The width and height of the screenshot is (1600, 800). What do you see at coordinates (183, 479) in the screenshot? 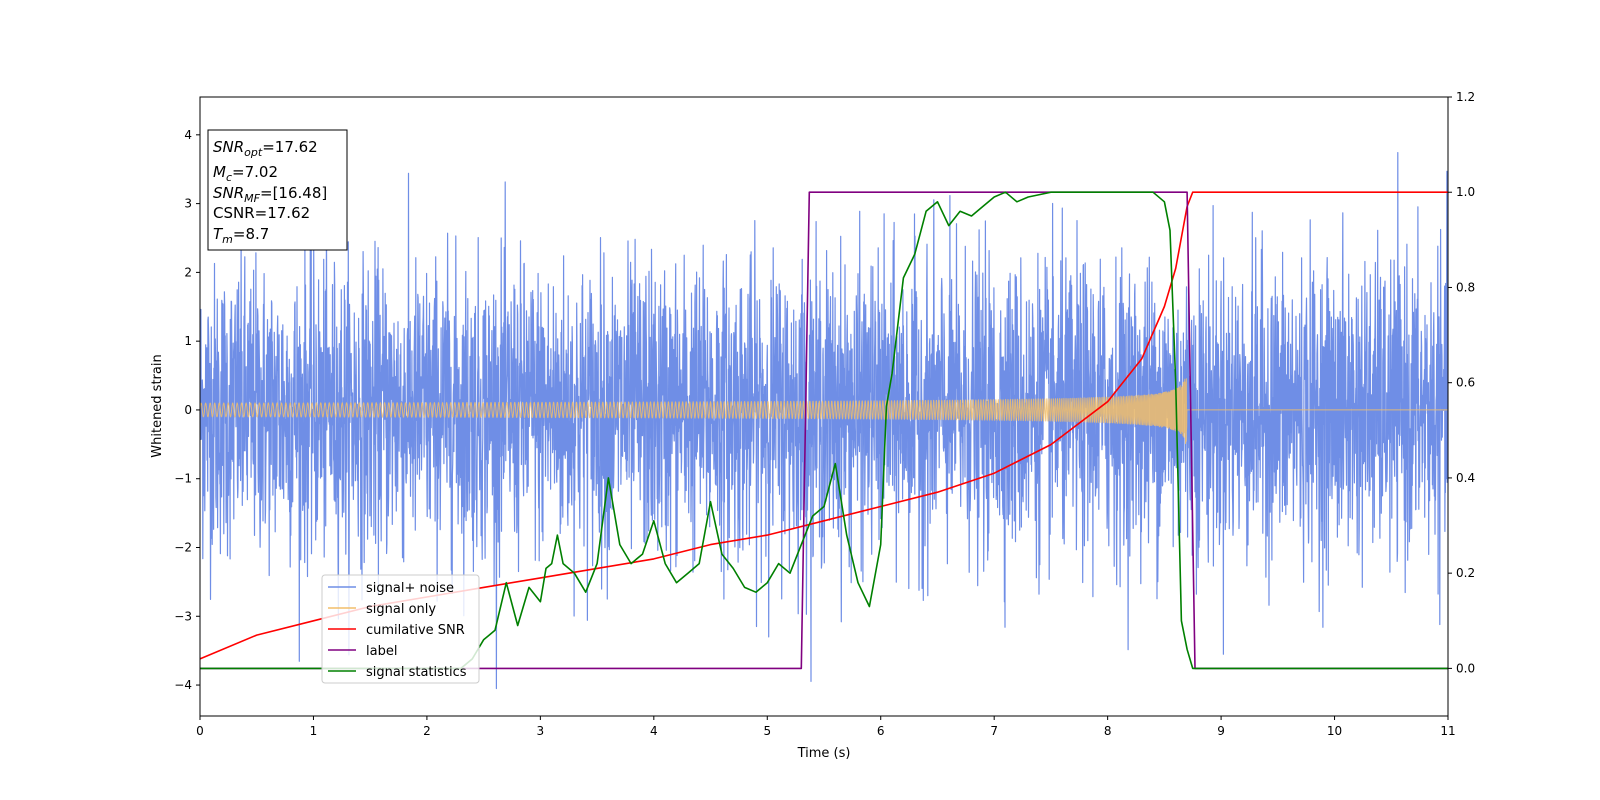
I see `y-tick-label-left: −1` at bounding box center [183, 479].